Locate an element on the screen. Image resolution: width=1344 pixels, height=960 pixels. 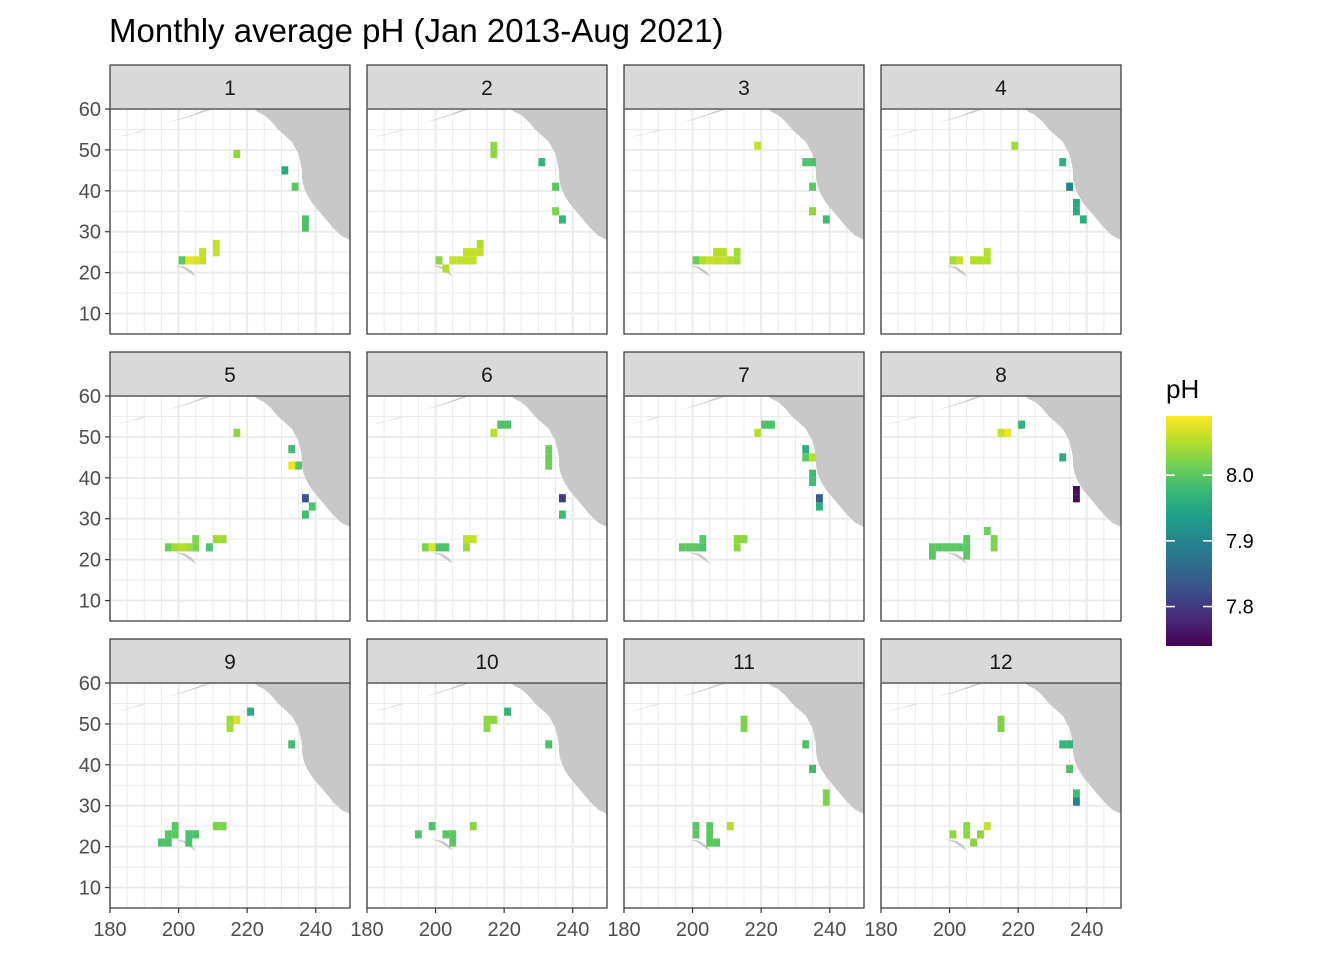
facet-strip-label: 1 is located at coordinates (230, 88).